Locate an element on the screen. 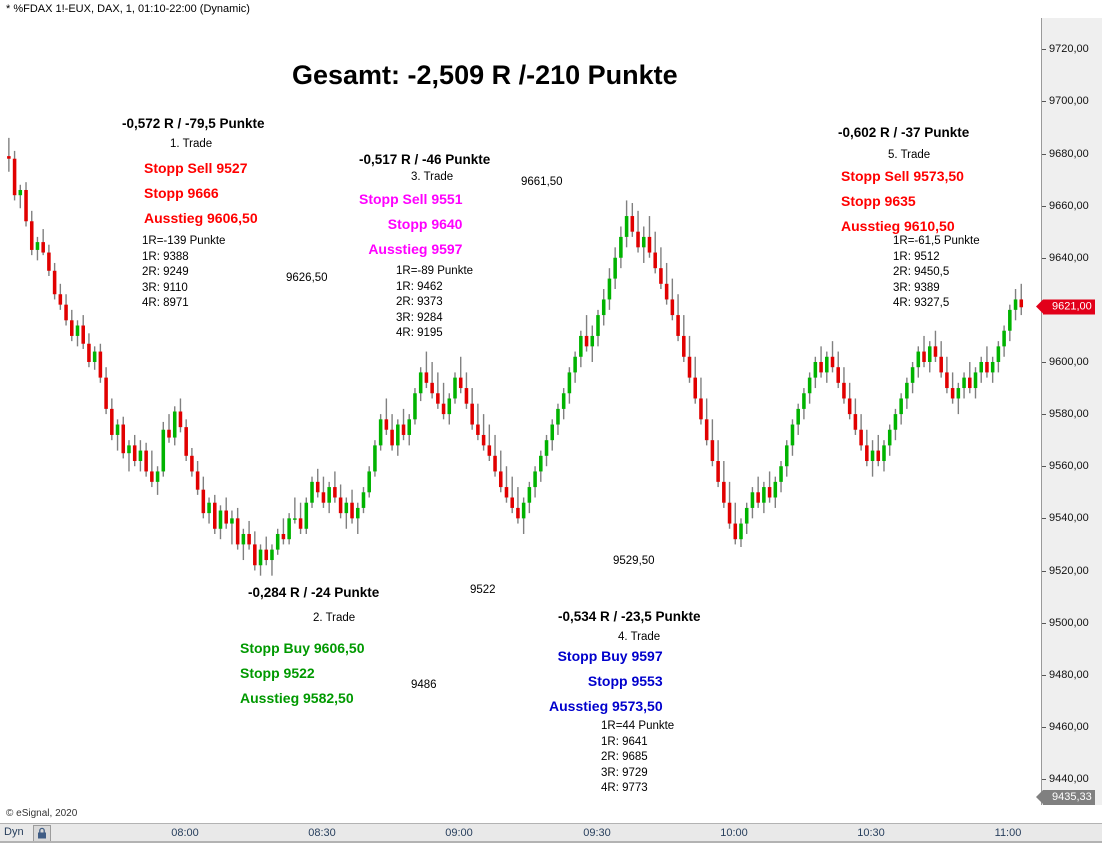  trade-order-block: Stopp Sell 9551 Stopp 9640 Ausstieg 9597 is located at coordinates (410, 228).